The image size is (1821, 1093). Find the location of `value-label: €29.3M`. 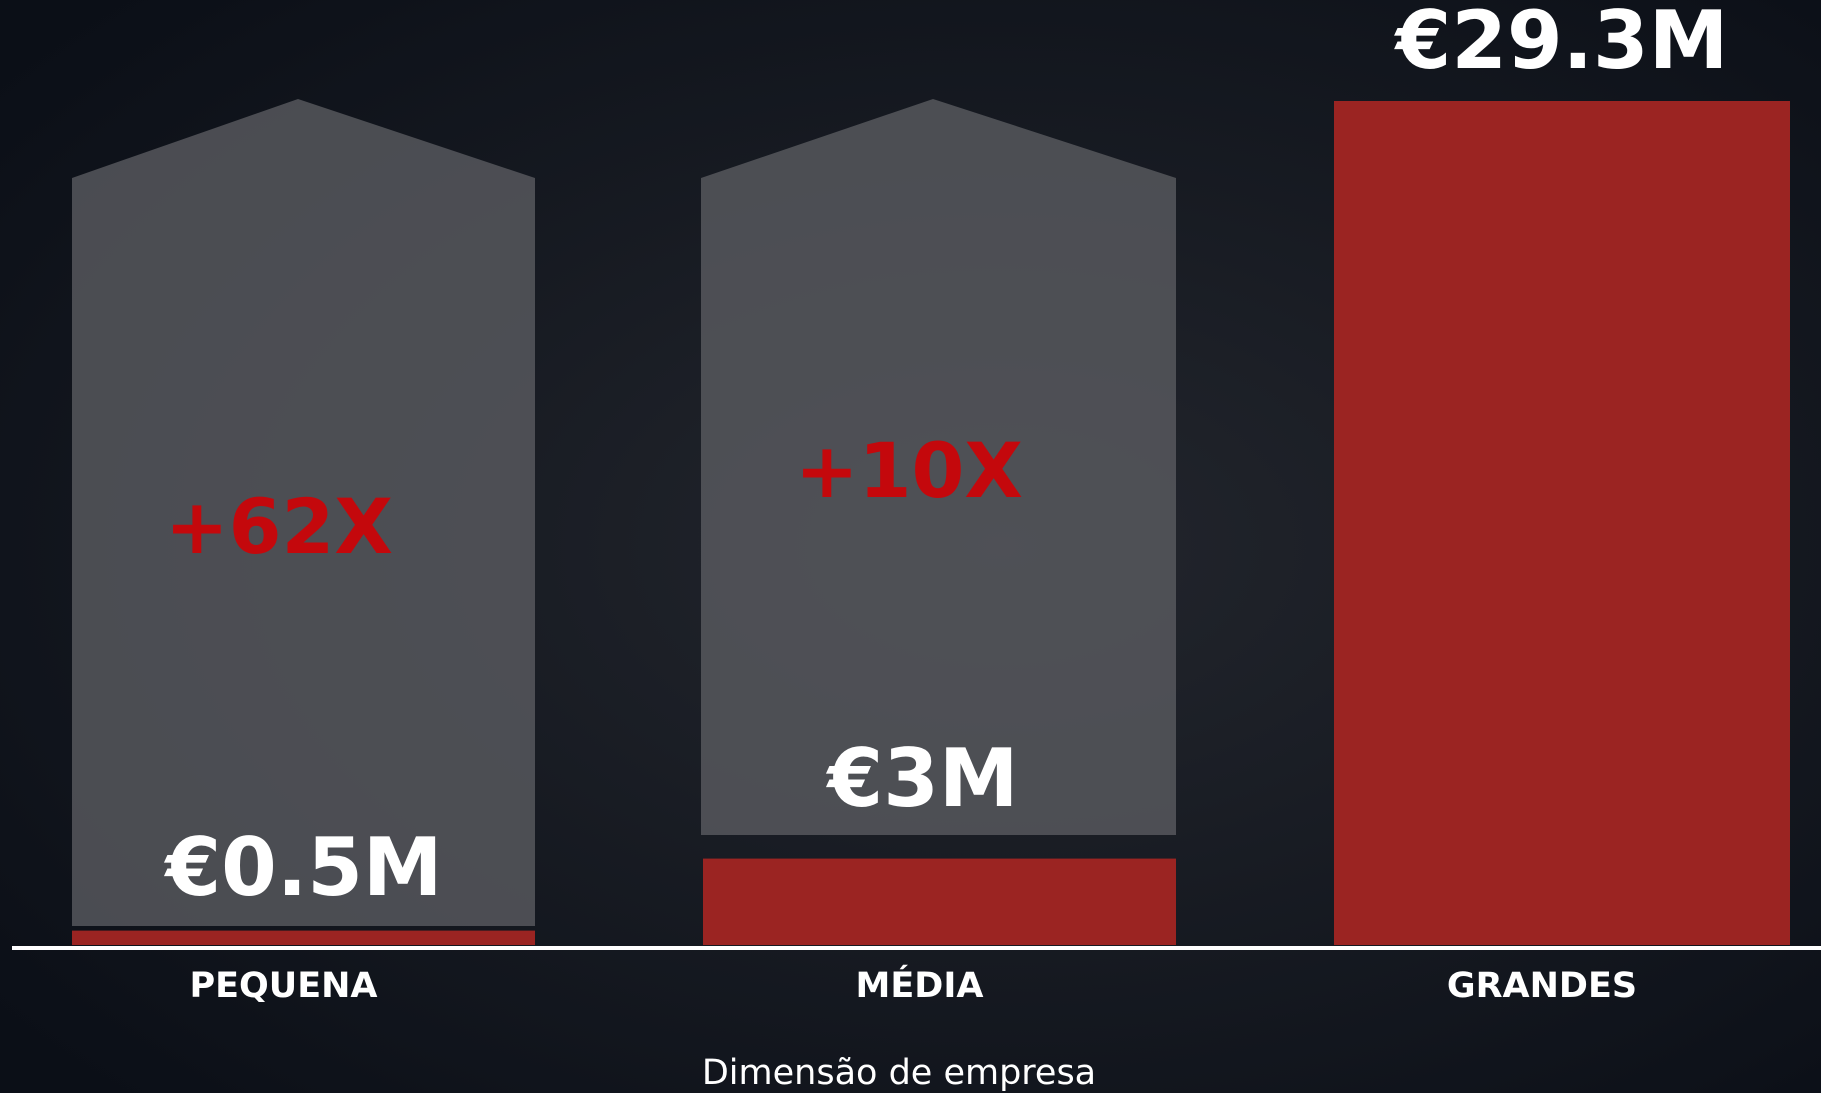

value-label: €29.3M is located at coordinates (1561, 43).